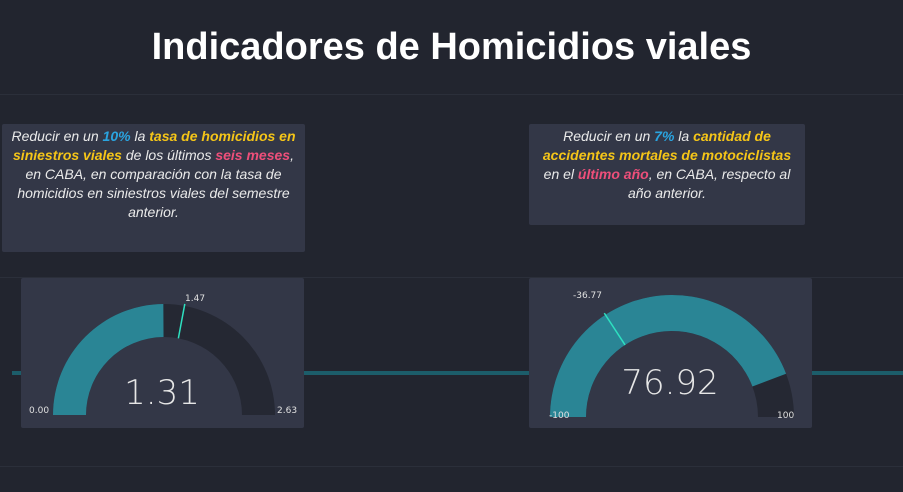 This screenshot has width=903, height=492. What do you see at coordinates (670, 383) in the screenshot?
I see `indicator2-gauge-value: 76.92` at bounding box center [670, 383].